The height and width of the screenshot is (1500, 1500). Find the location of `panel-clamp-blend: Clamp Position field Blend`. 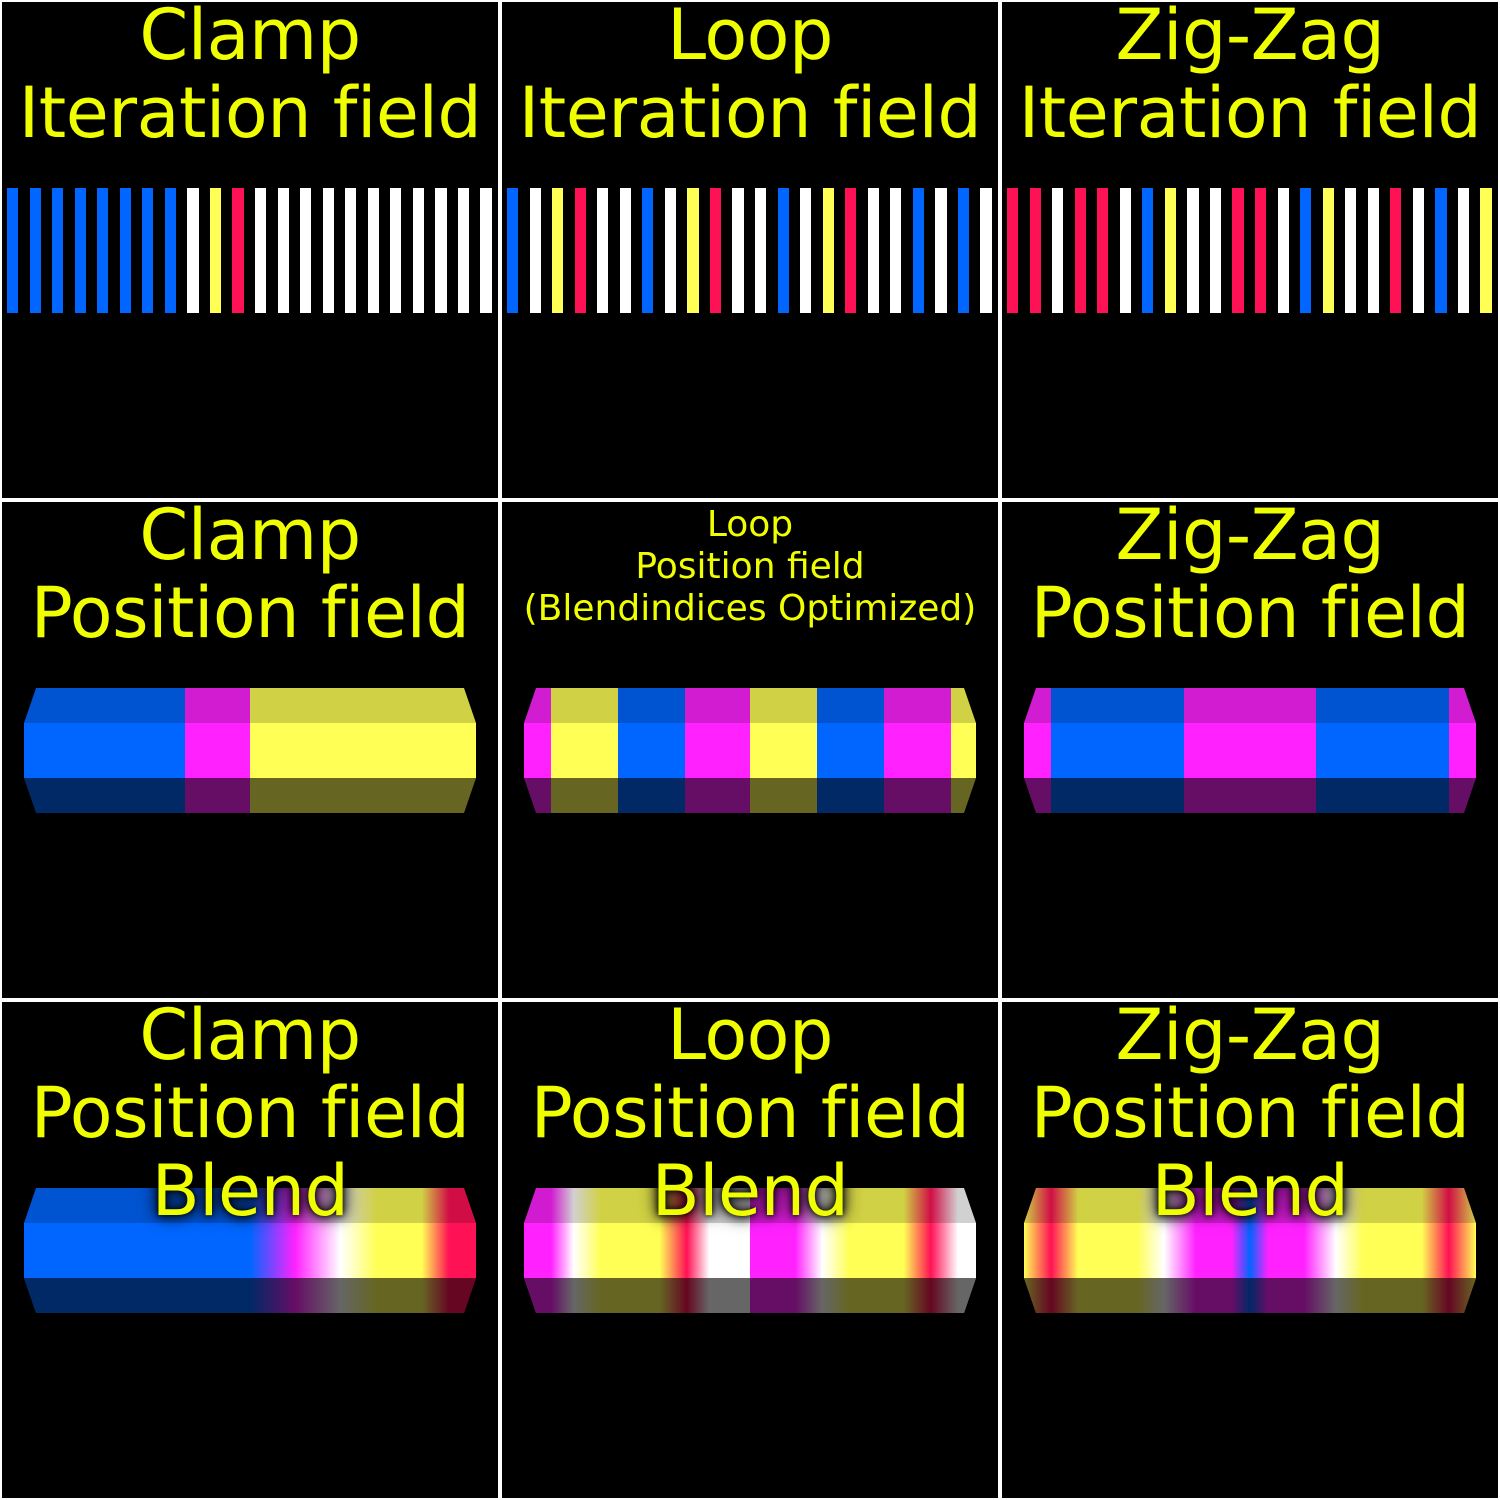

panel-clamp-blend: Clamp Position field Blend is located at coordinates (250, 1250).